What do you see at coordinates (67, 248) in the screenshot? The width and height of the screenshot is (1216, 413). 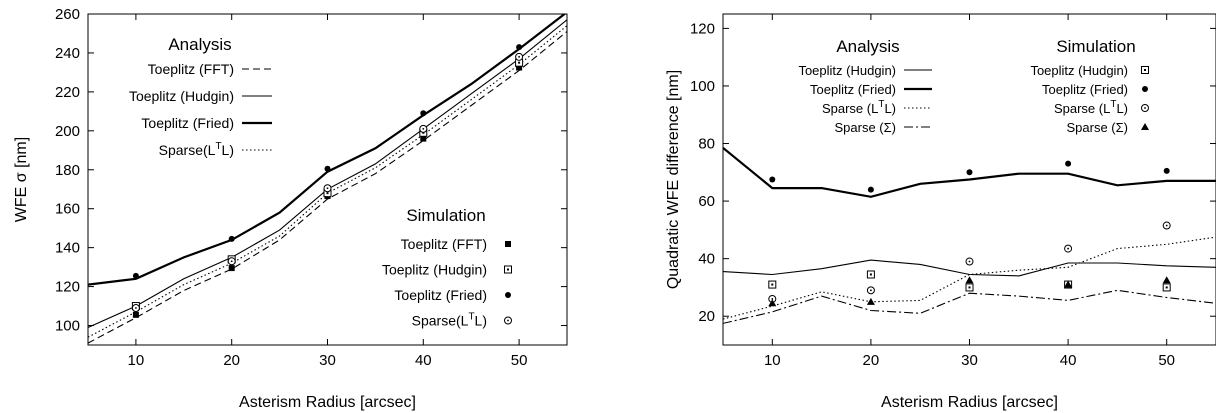 I see `y-tick-label: 140` at bounding box center [67, 248].